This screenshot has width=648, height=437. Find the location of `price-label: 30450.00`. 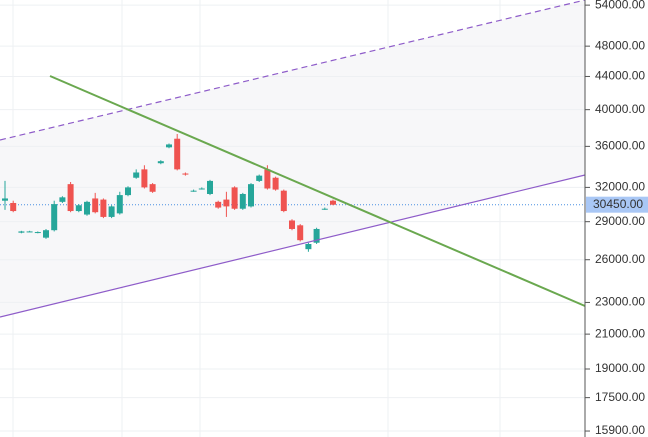

price-label: 30450.00 is located at coordinates (618, 204).